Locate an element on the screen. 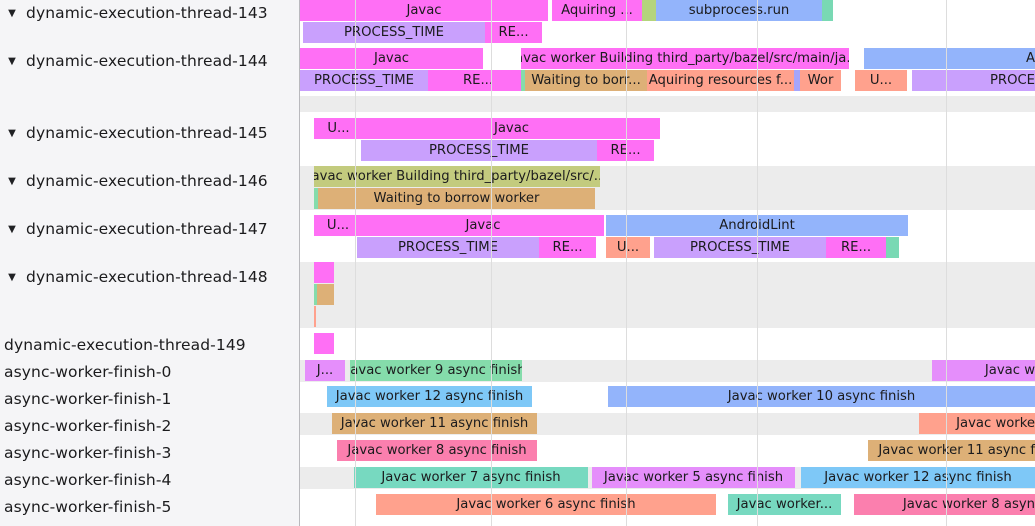 This screenshot has width=1035, height=526. slice-label: Javac worker 6 async finish is located at coordinates (546, 504).